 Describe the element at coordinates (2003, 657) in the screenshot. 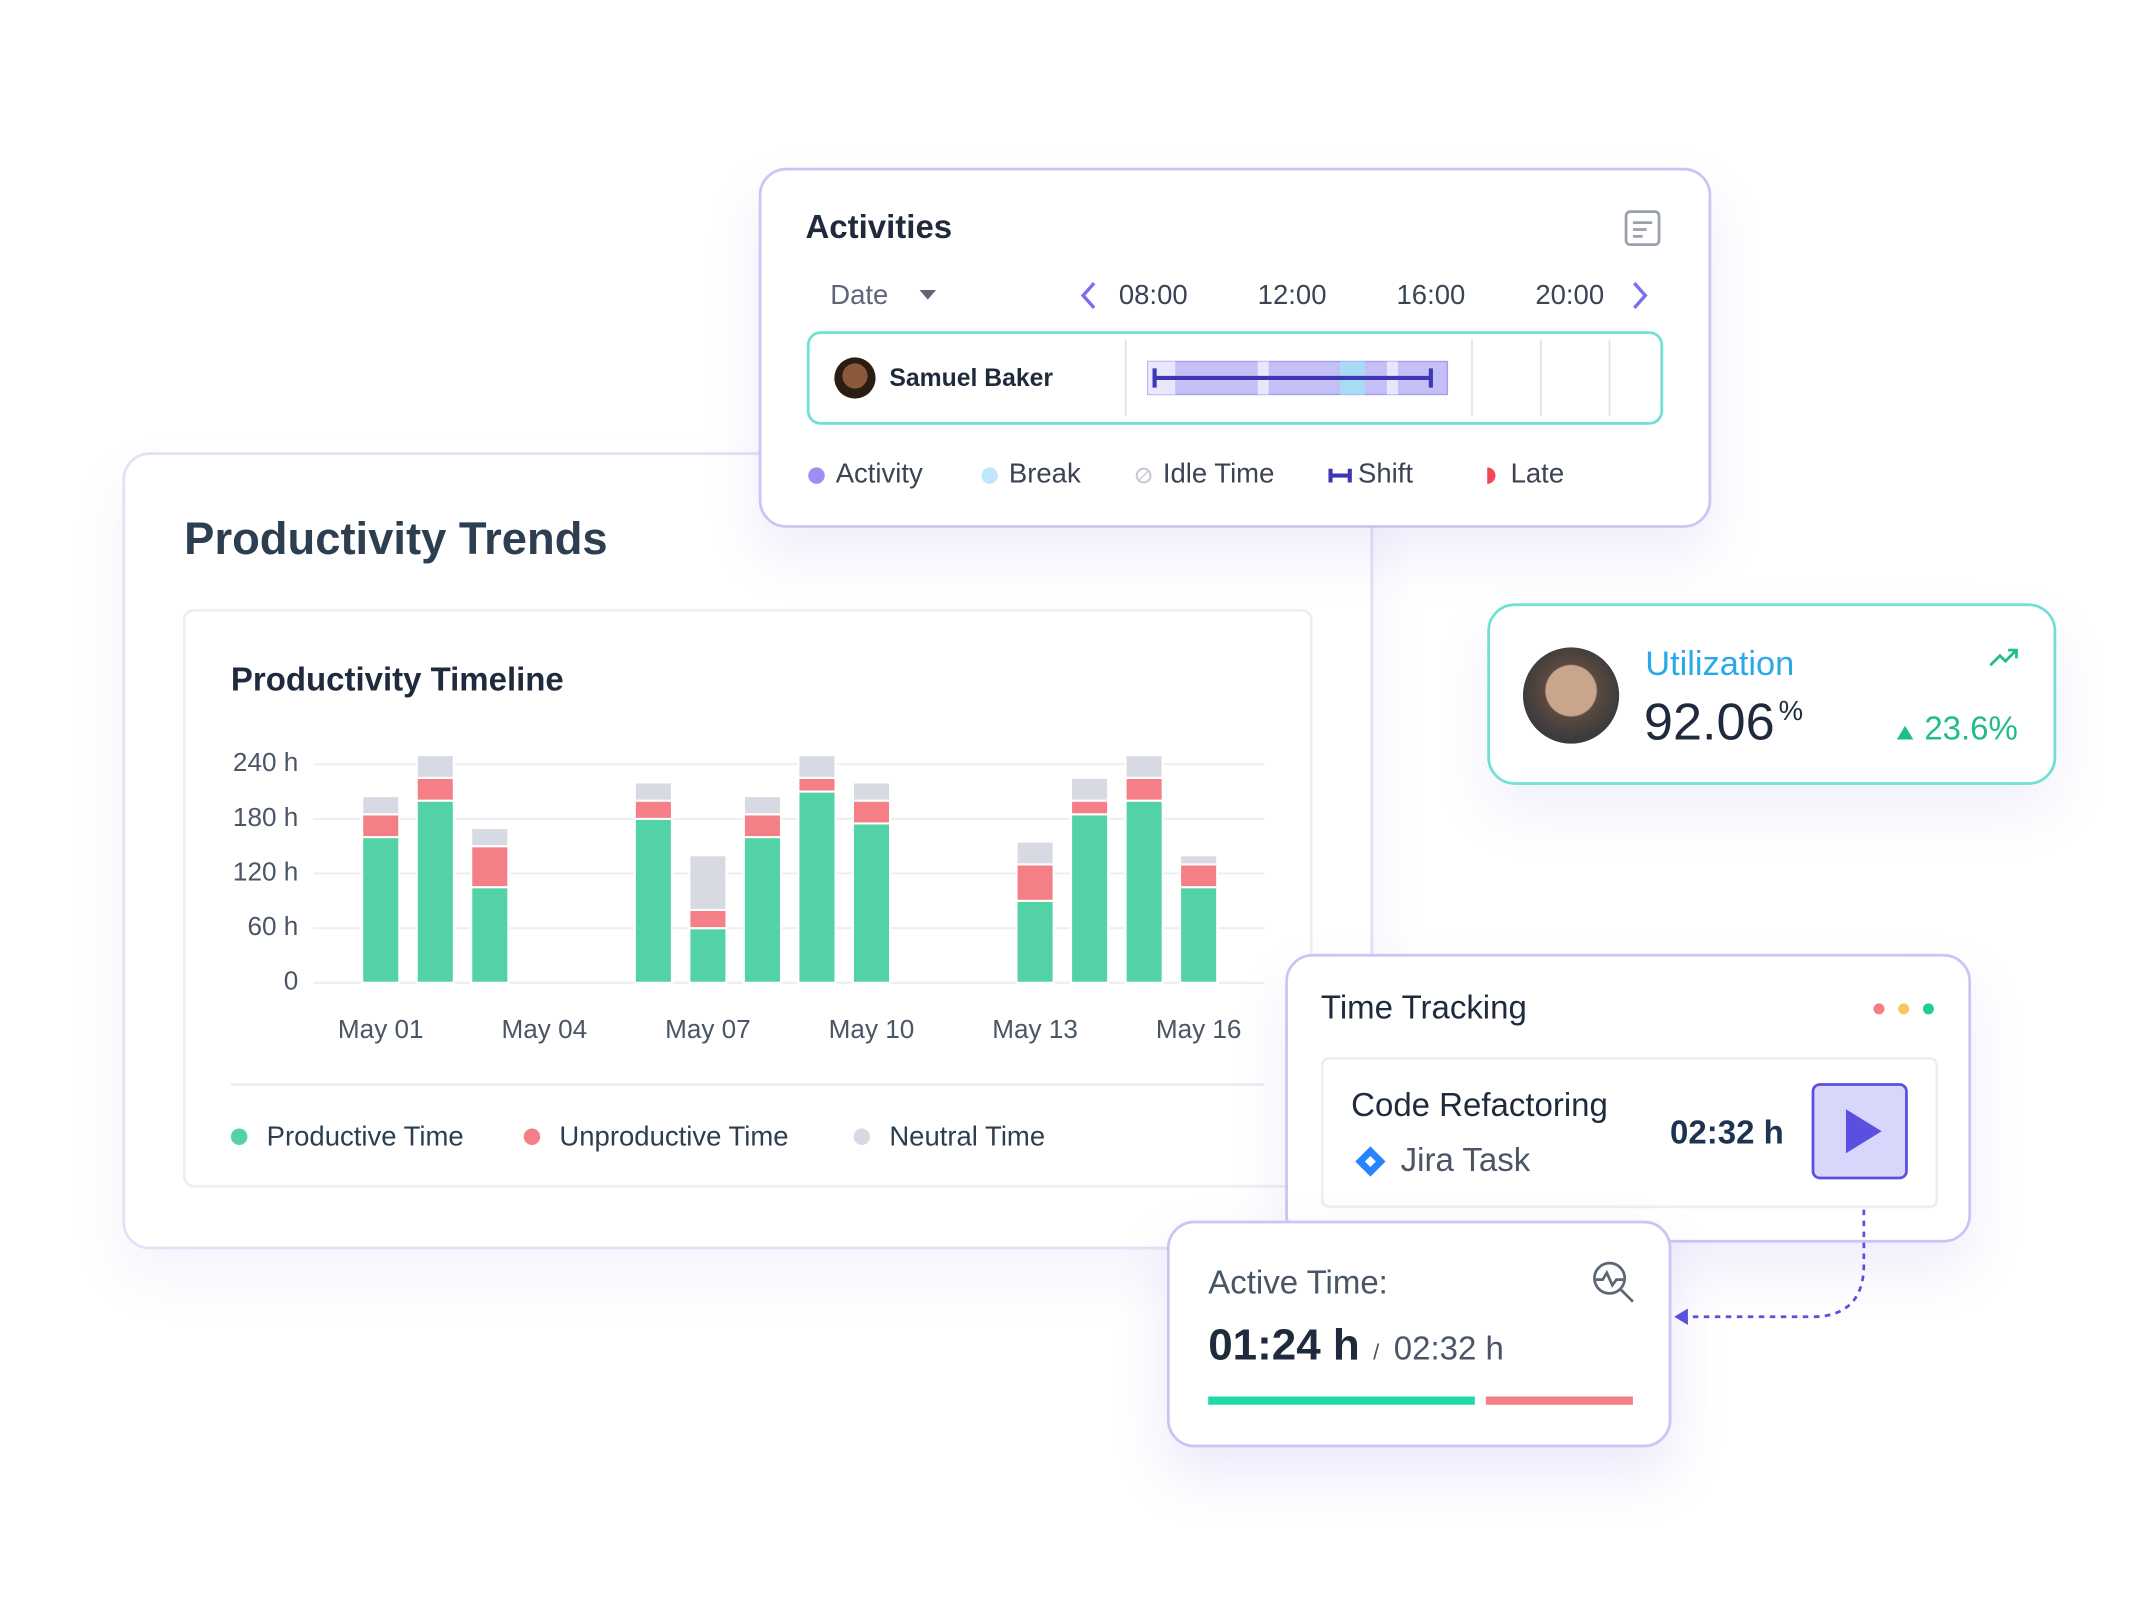

I see `trend-icon` at that location.